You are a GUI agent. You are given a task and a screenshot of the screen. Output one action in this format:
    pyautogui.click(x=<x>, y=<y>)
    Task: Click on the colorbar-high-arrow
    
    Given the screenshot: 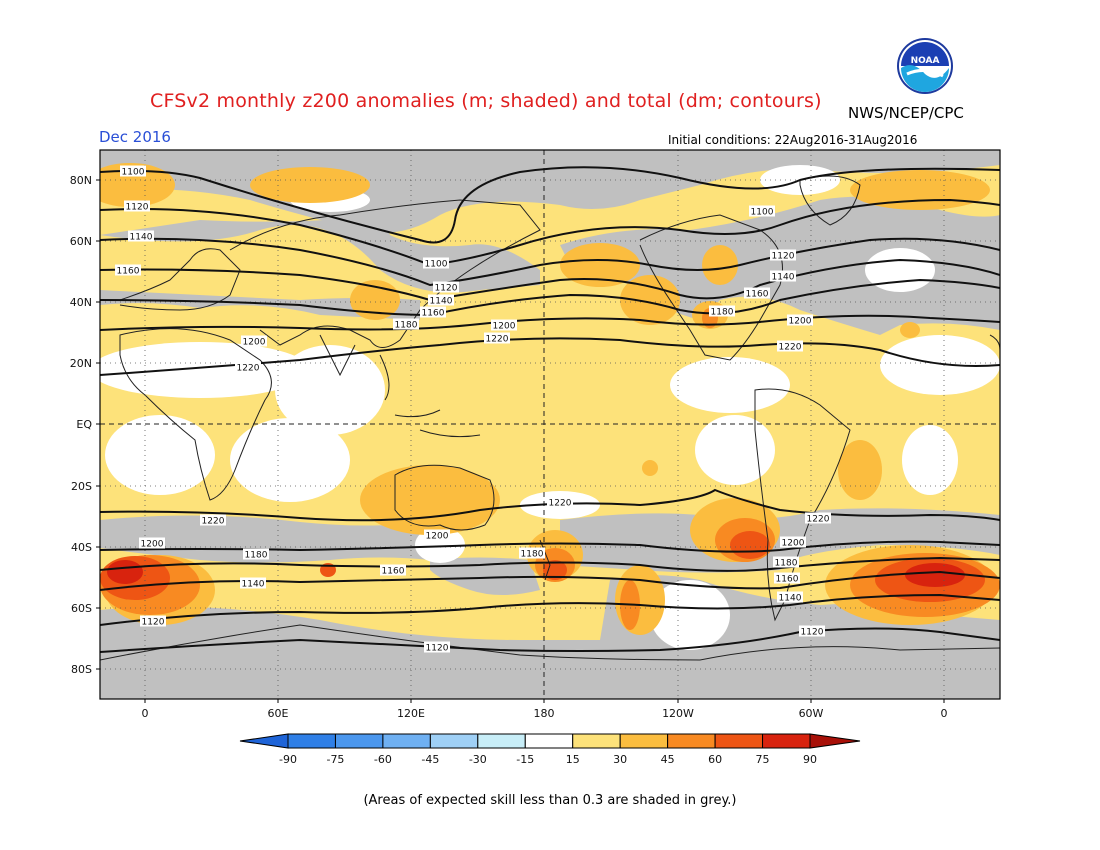 What is the action you would take?
    pyautogui.click(x=835, y=741)
    